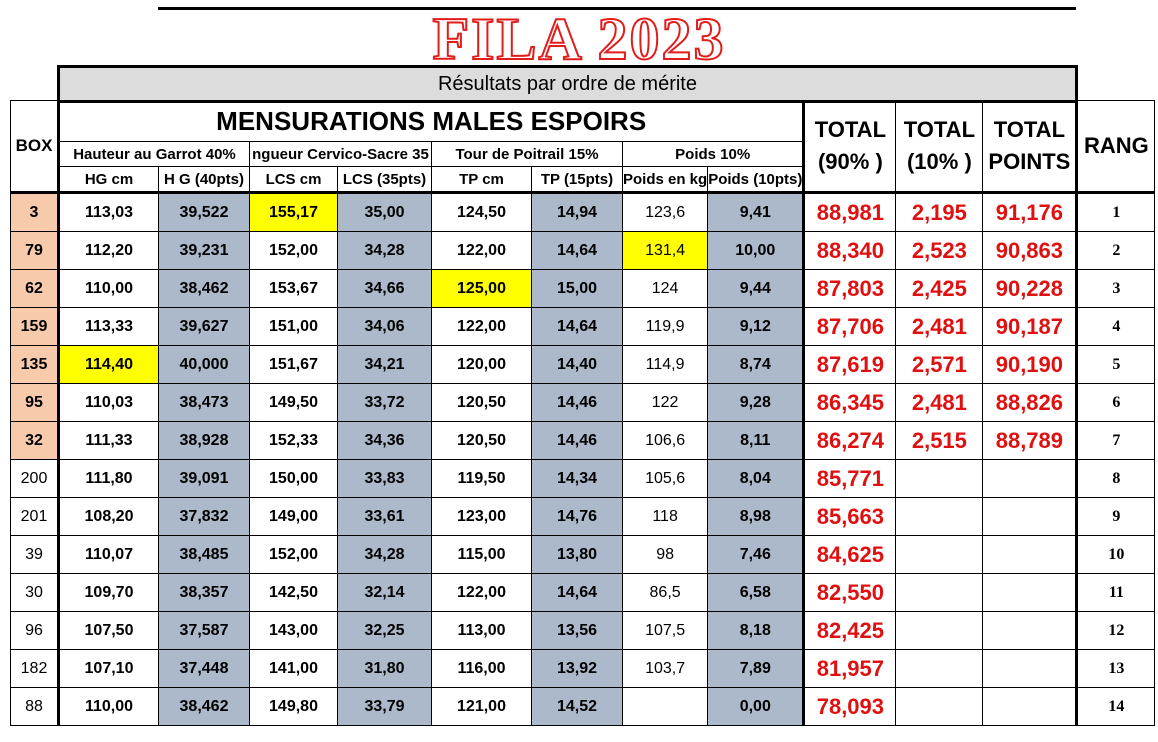  I want to click on cell-rang: 9, so click(1116, 516).